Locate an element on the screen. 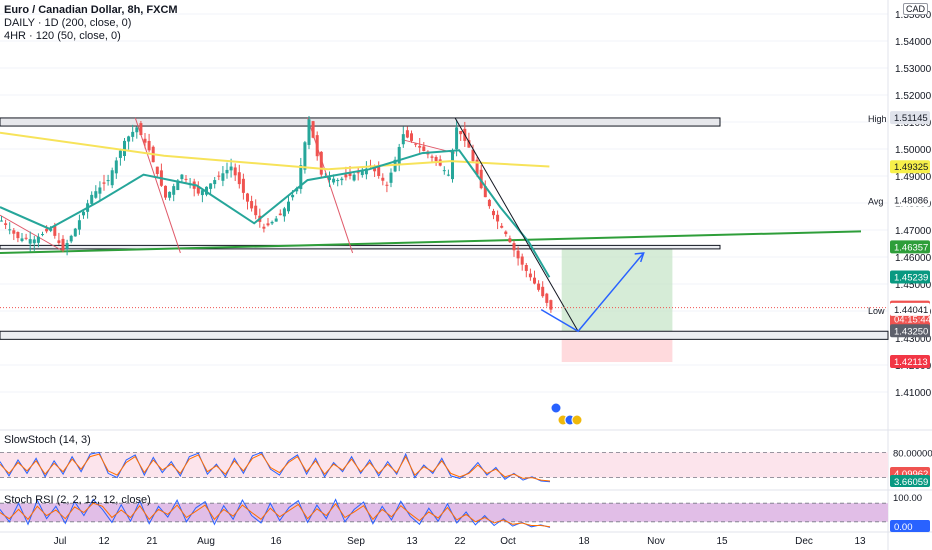 The width and height of the screenshot is (932, 550). forecast-arrow-path is located at coordinates (592, 292).